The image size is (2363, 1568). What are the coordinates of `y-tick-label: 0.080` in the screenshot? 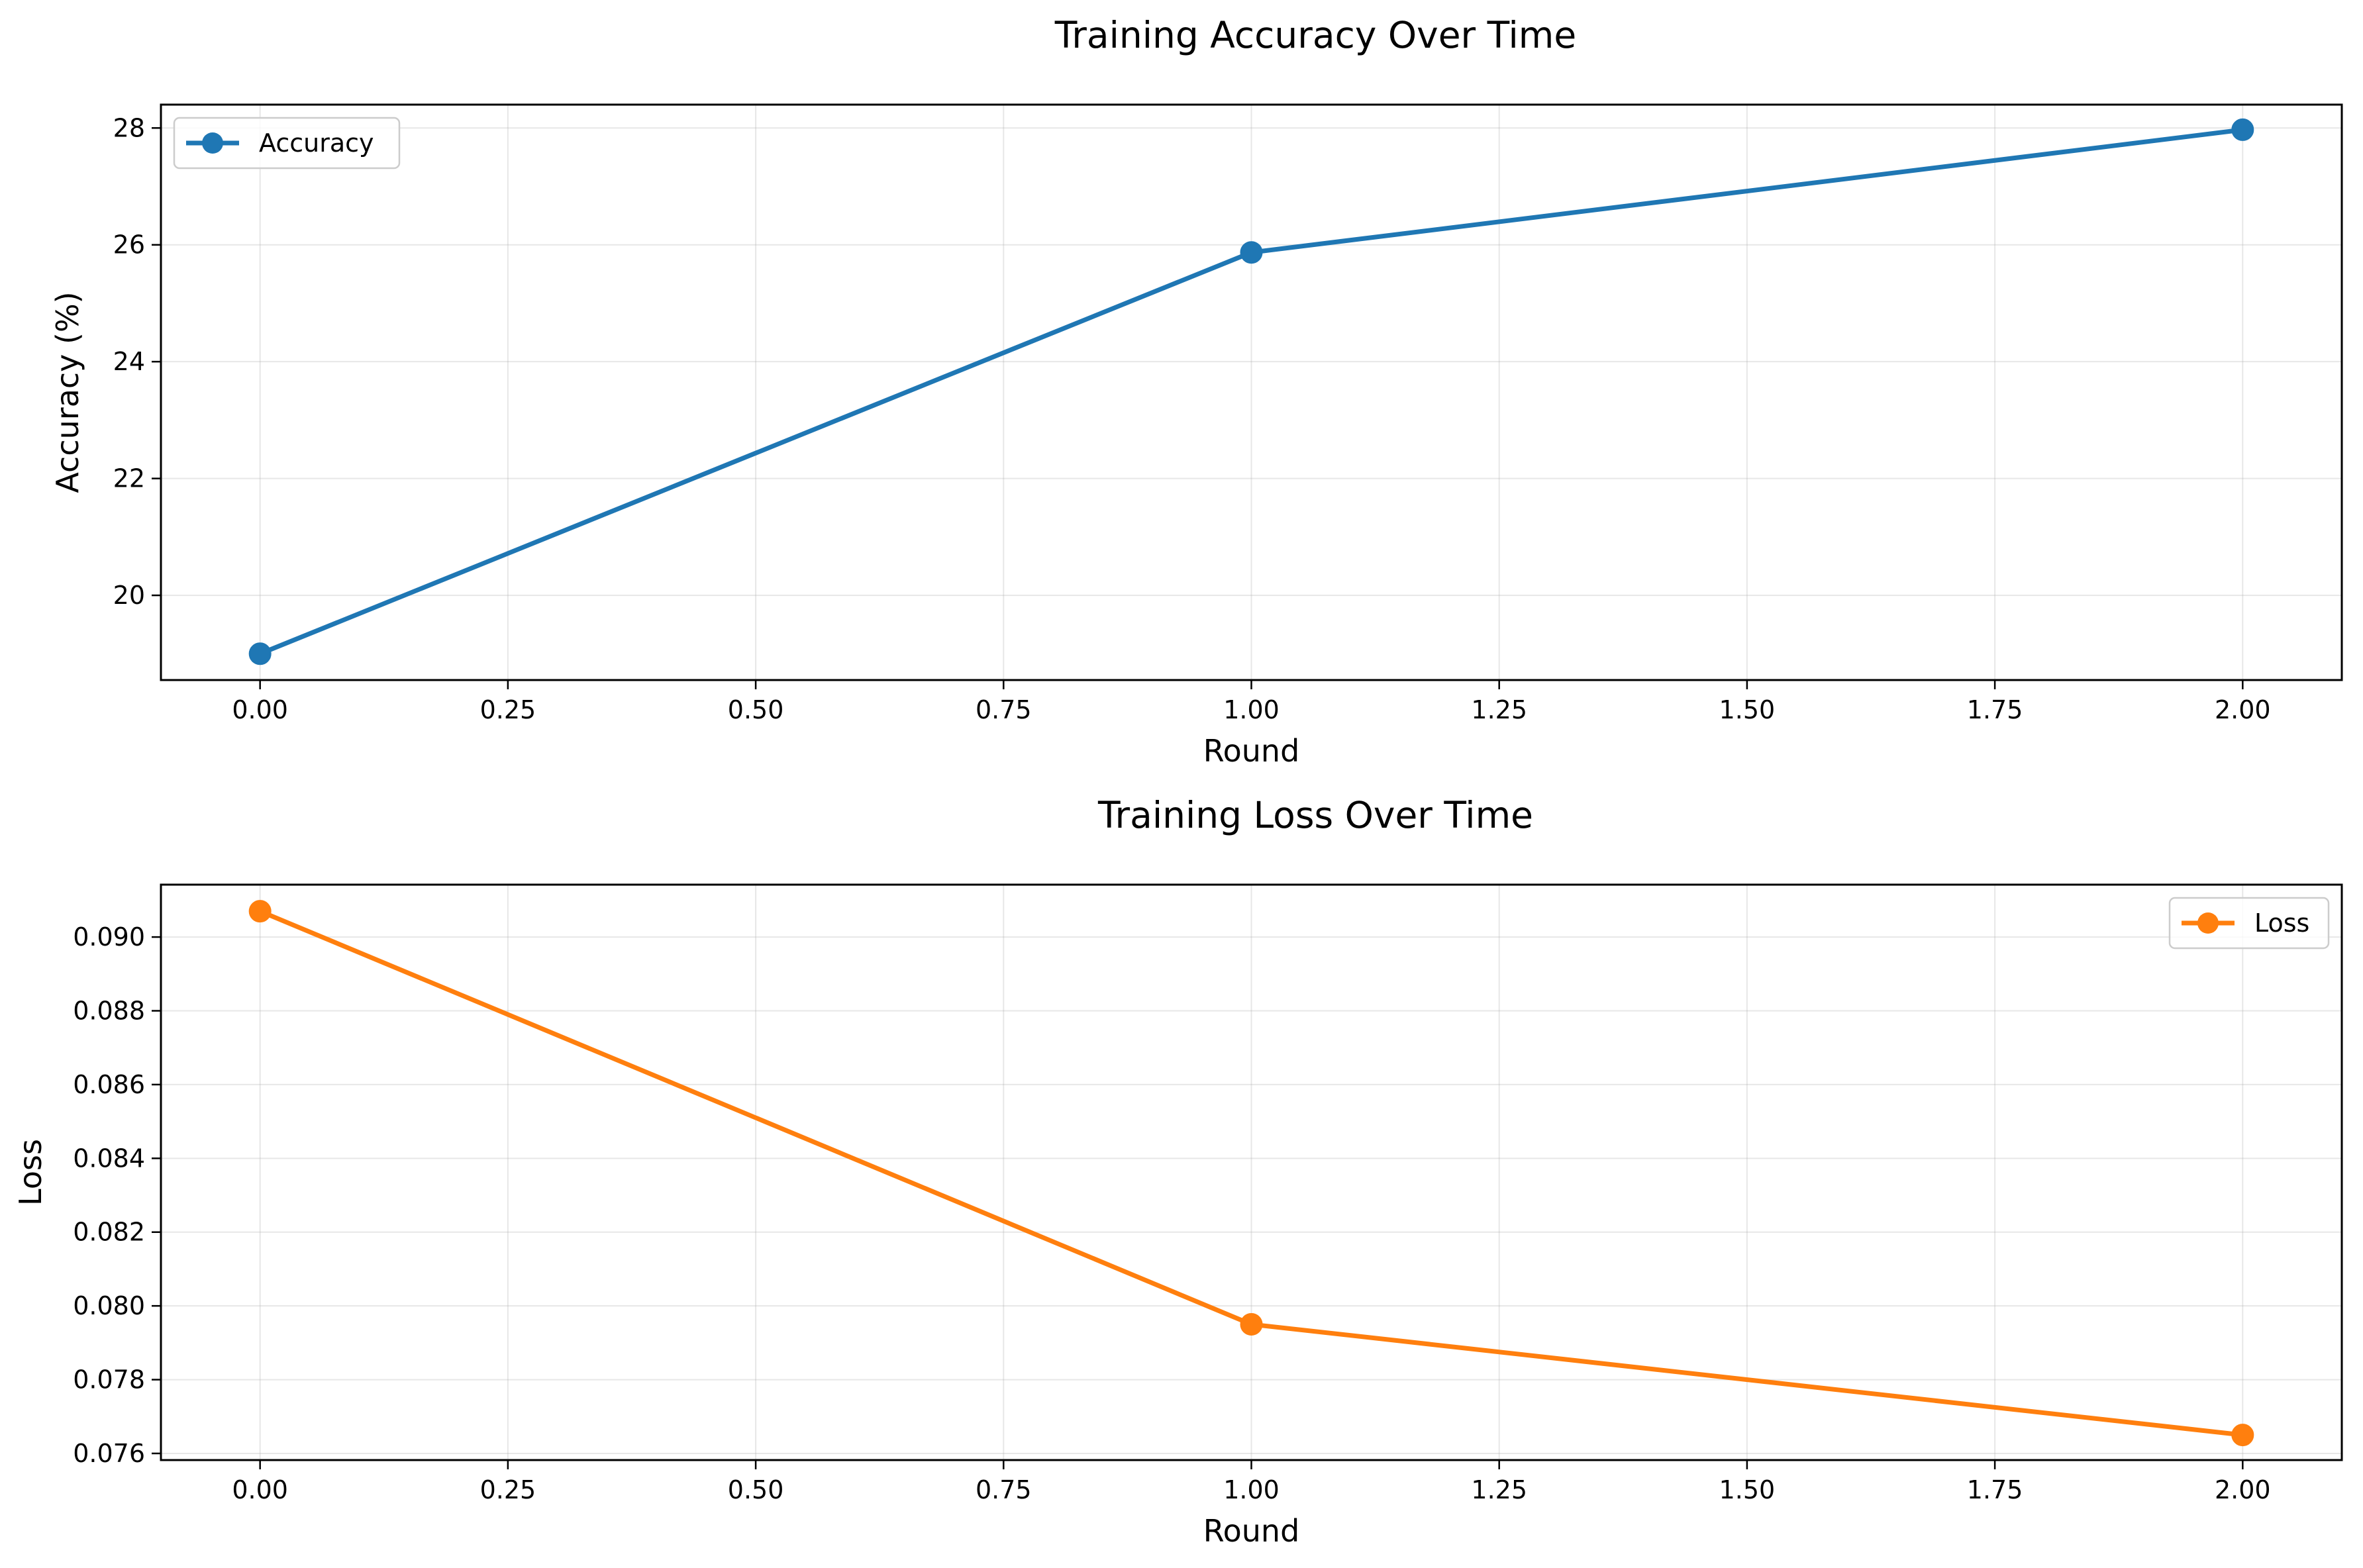 It's located at (109, 1305).